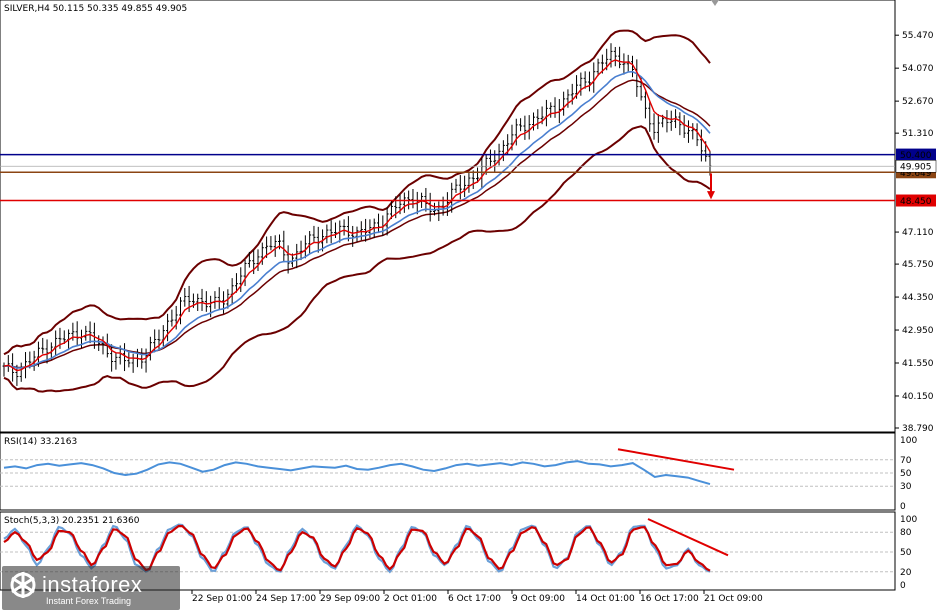 This screenshot has width=941, height=611. I want to click on y-tick-label: 51.310, so click(918, 134).